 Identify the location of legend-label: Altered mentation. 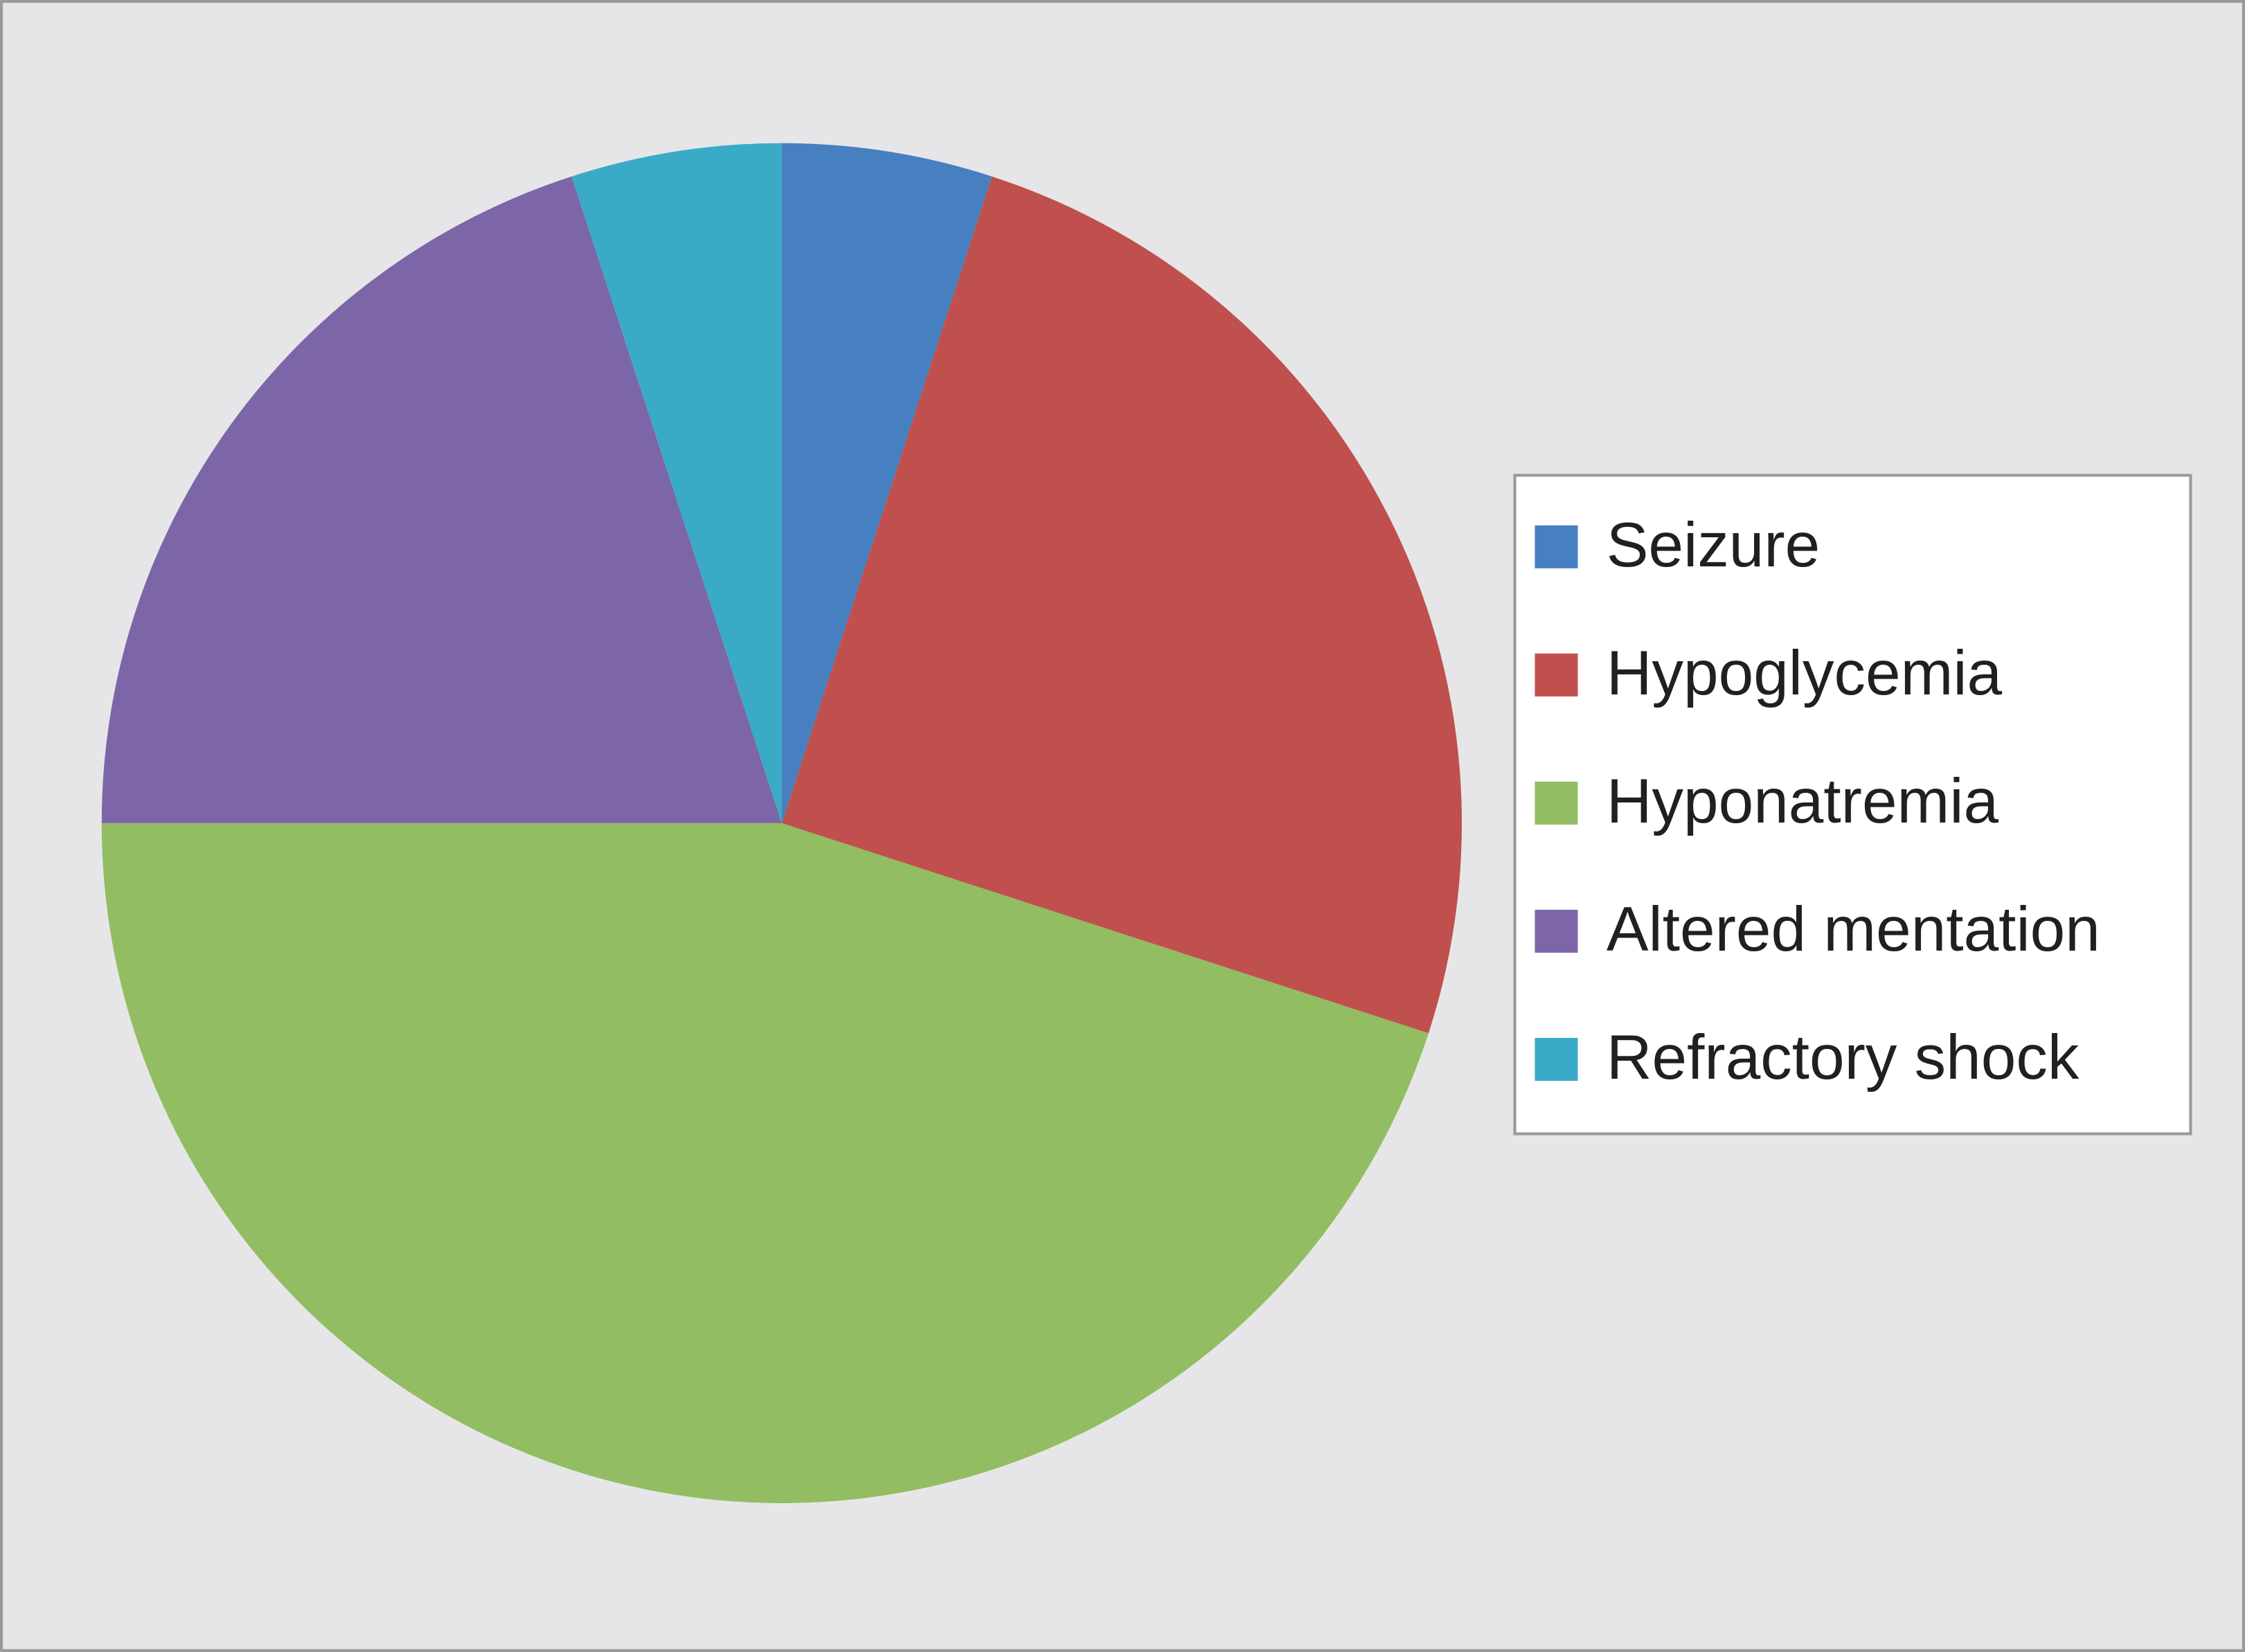
(1853, 930).